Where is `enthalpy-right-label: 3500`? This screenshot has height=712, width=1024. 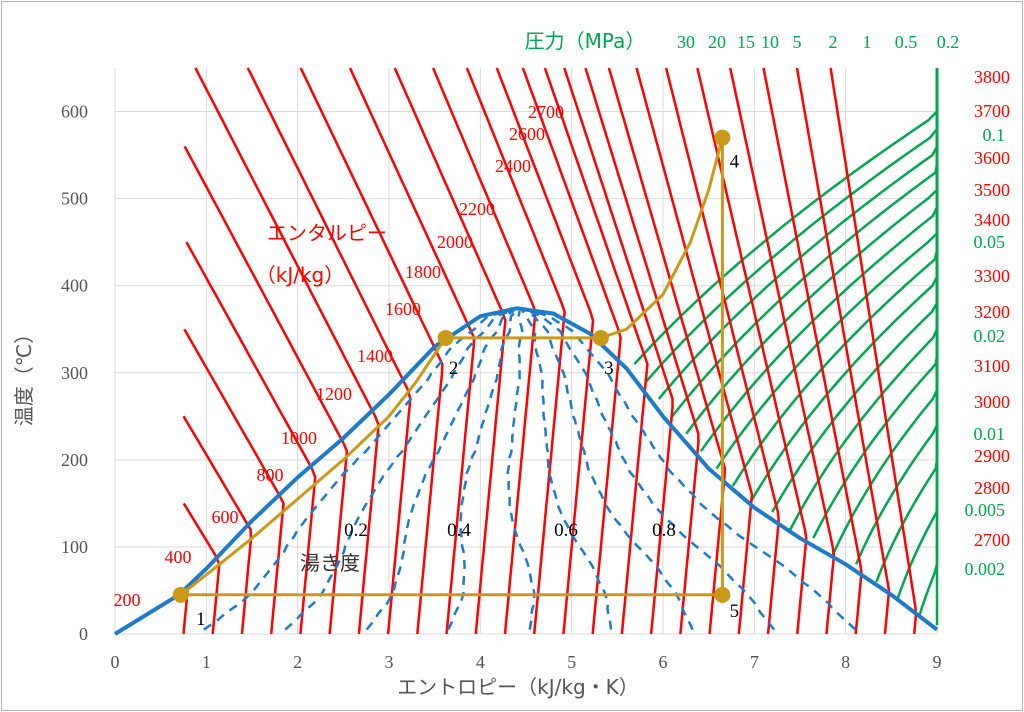
enthalpy-right-label: 3500 is located at coordinates (992, 190).